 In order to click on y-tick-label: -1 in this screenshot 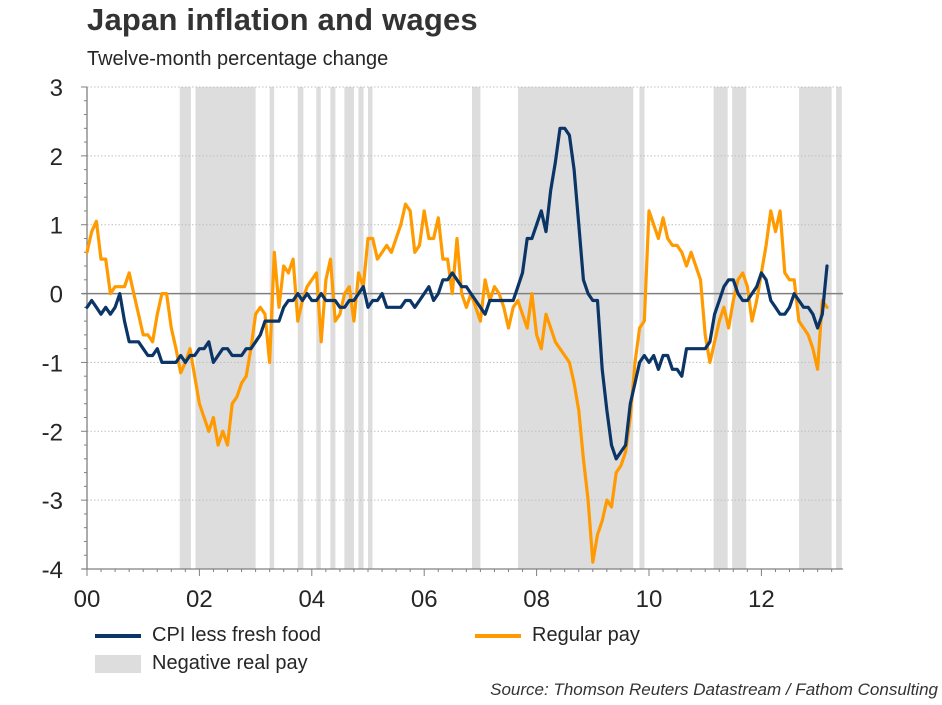, I will do `click(52, 363)`.